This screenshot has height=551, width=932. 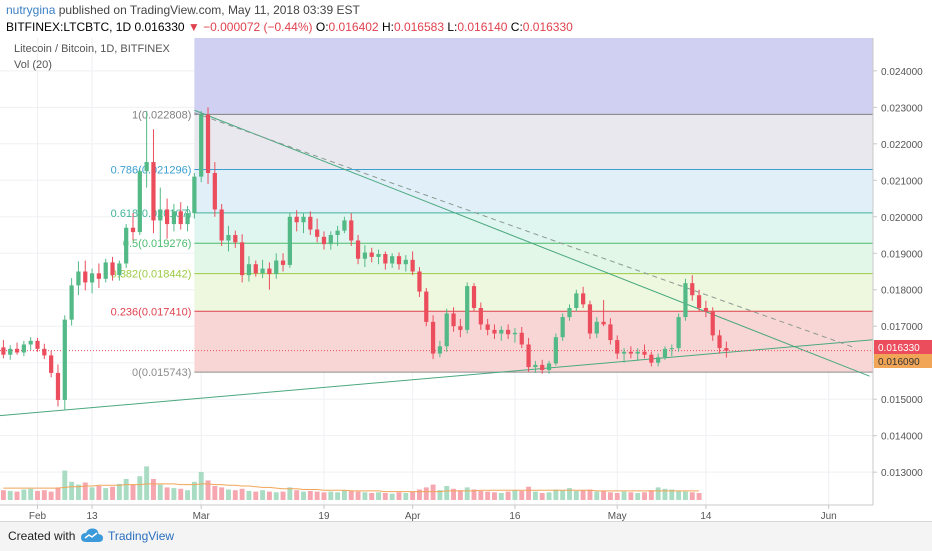 I want to click on time-tick-label: 16, so click(x=515, y=516).